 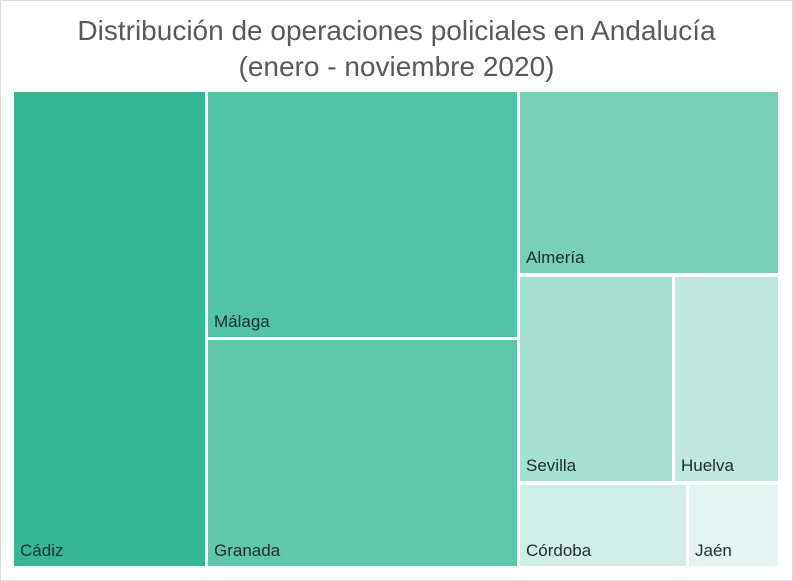 What do you see at coordinates (41, 550) in the screenshot?
I see `tile-label-cadiz: Cádiz` at bounding box center [41, 550].